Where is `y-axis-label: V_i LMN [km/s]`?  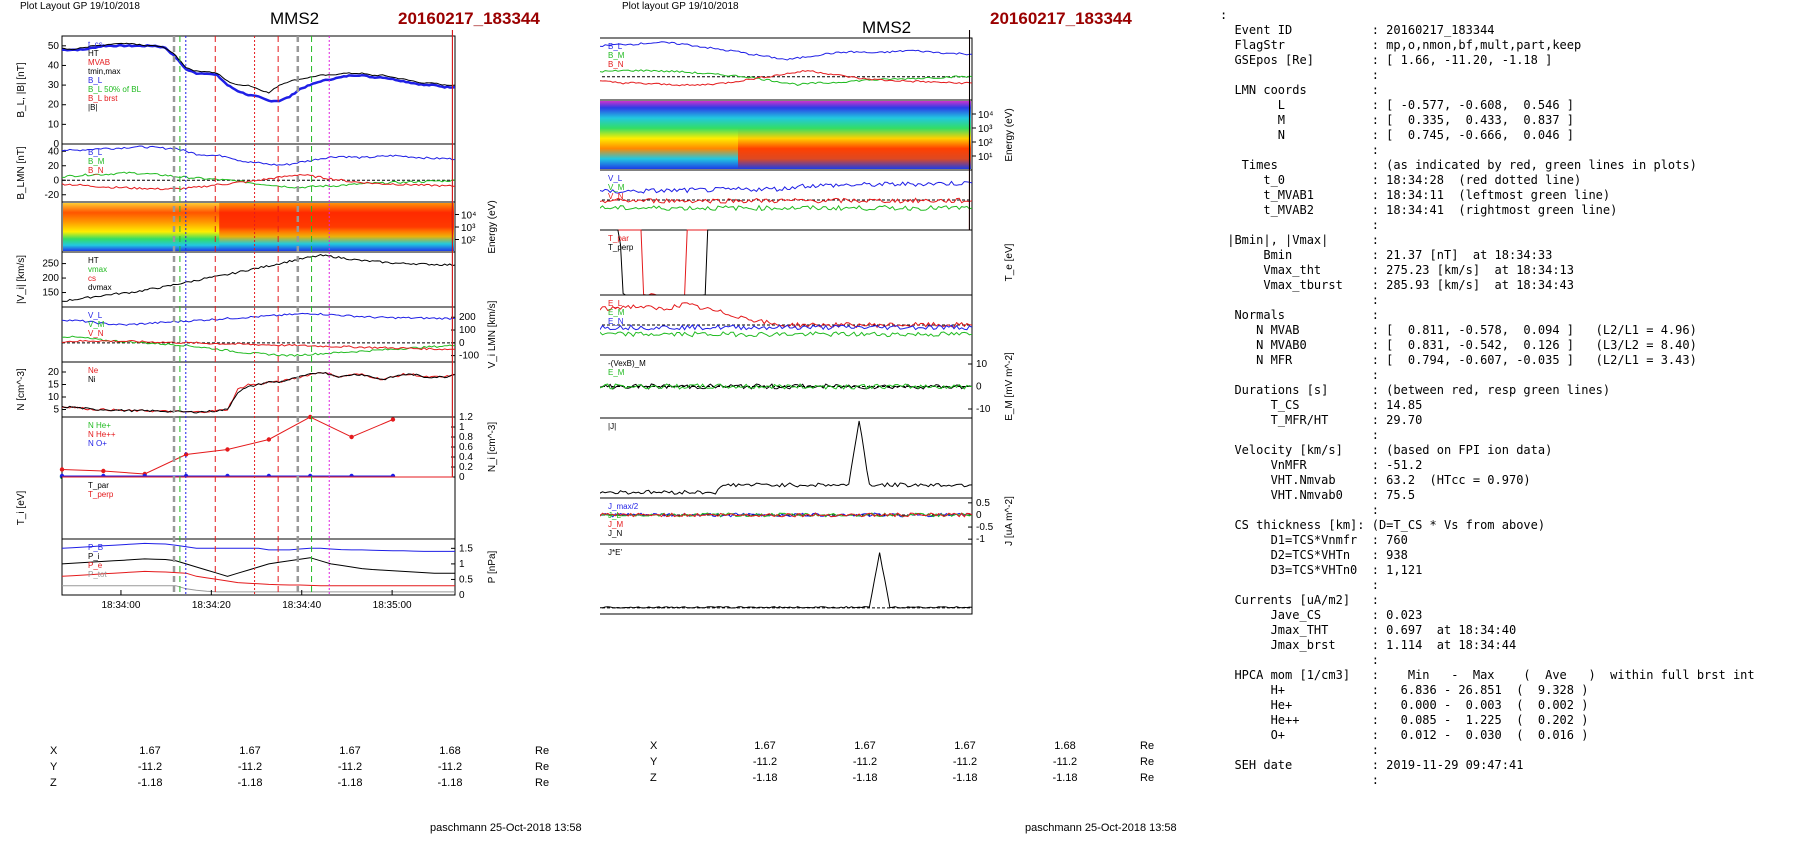
y-axis-label: V_i LMN [km/s] is located at coordinates (492, 334).